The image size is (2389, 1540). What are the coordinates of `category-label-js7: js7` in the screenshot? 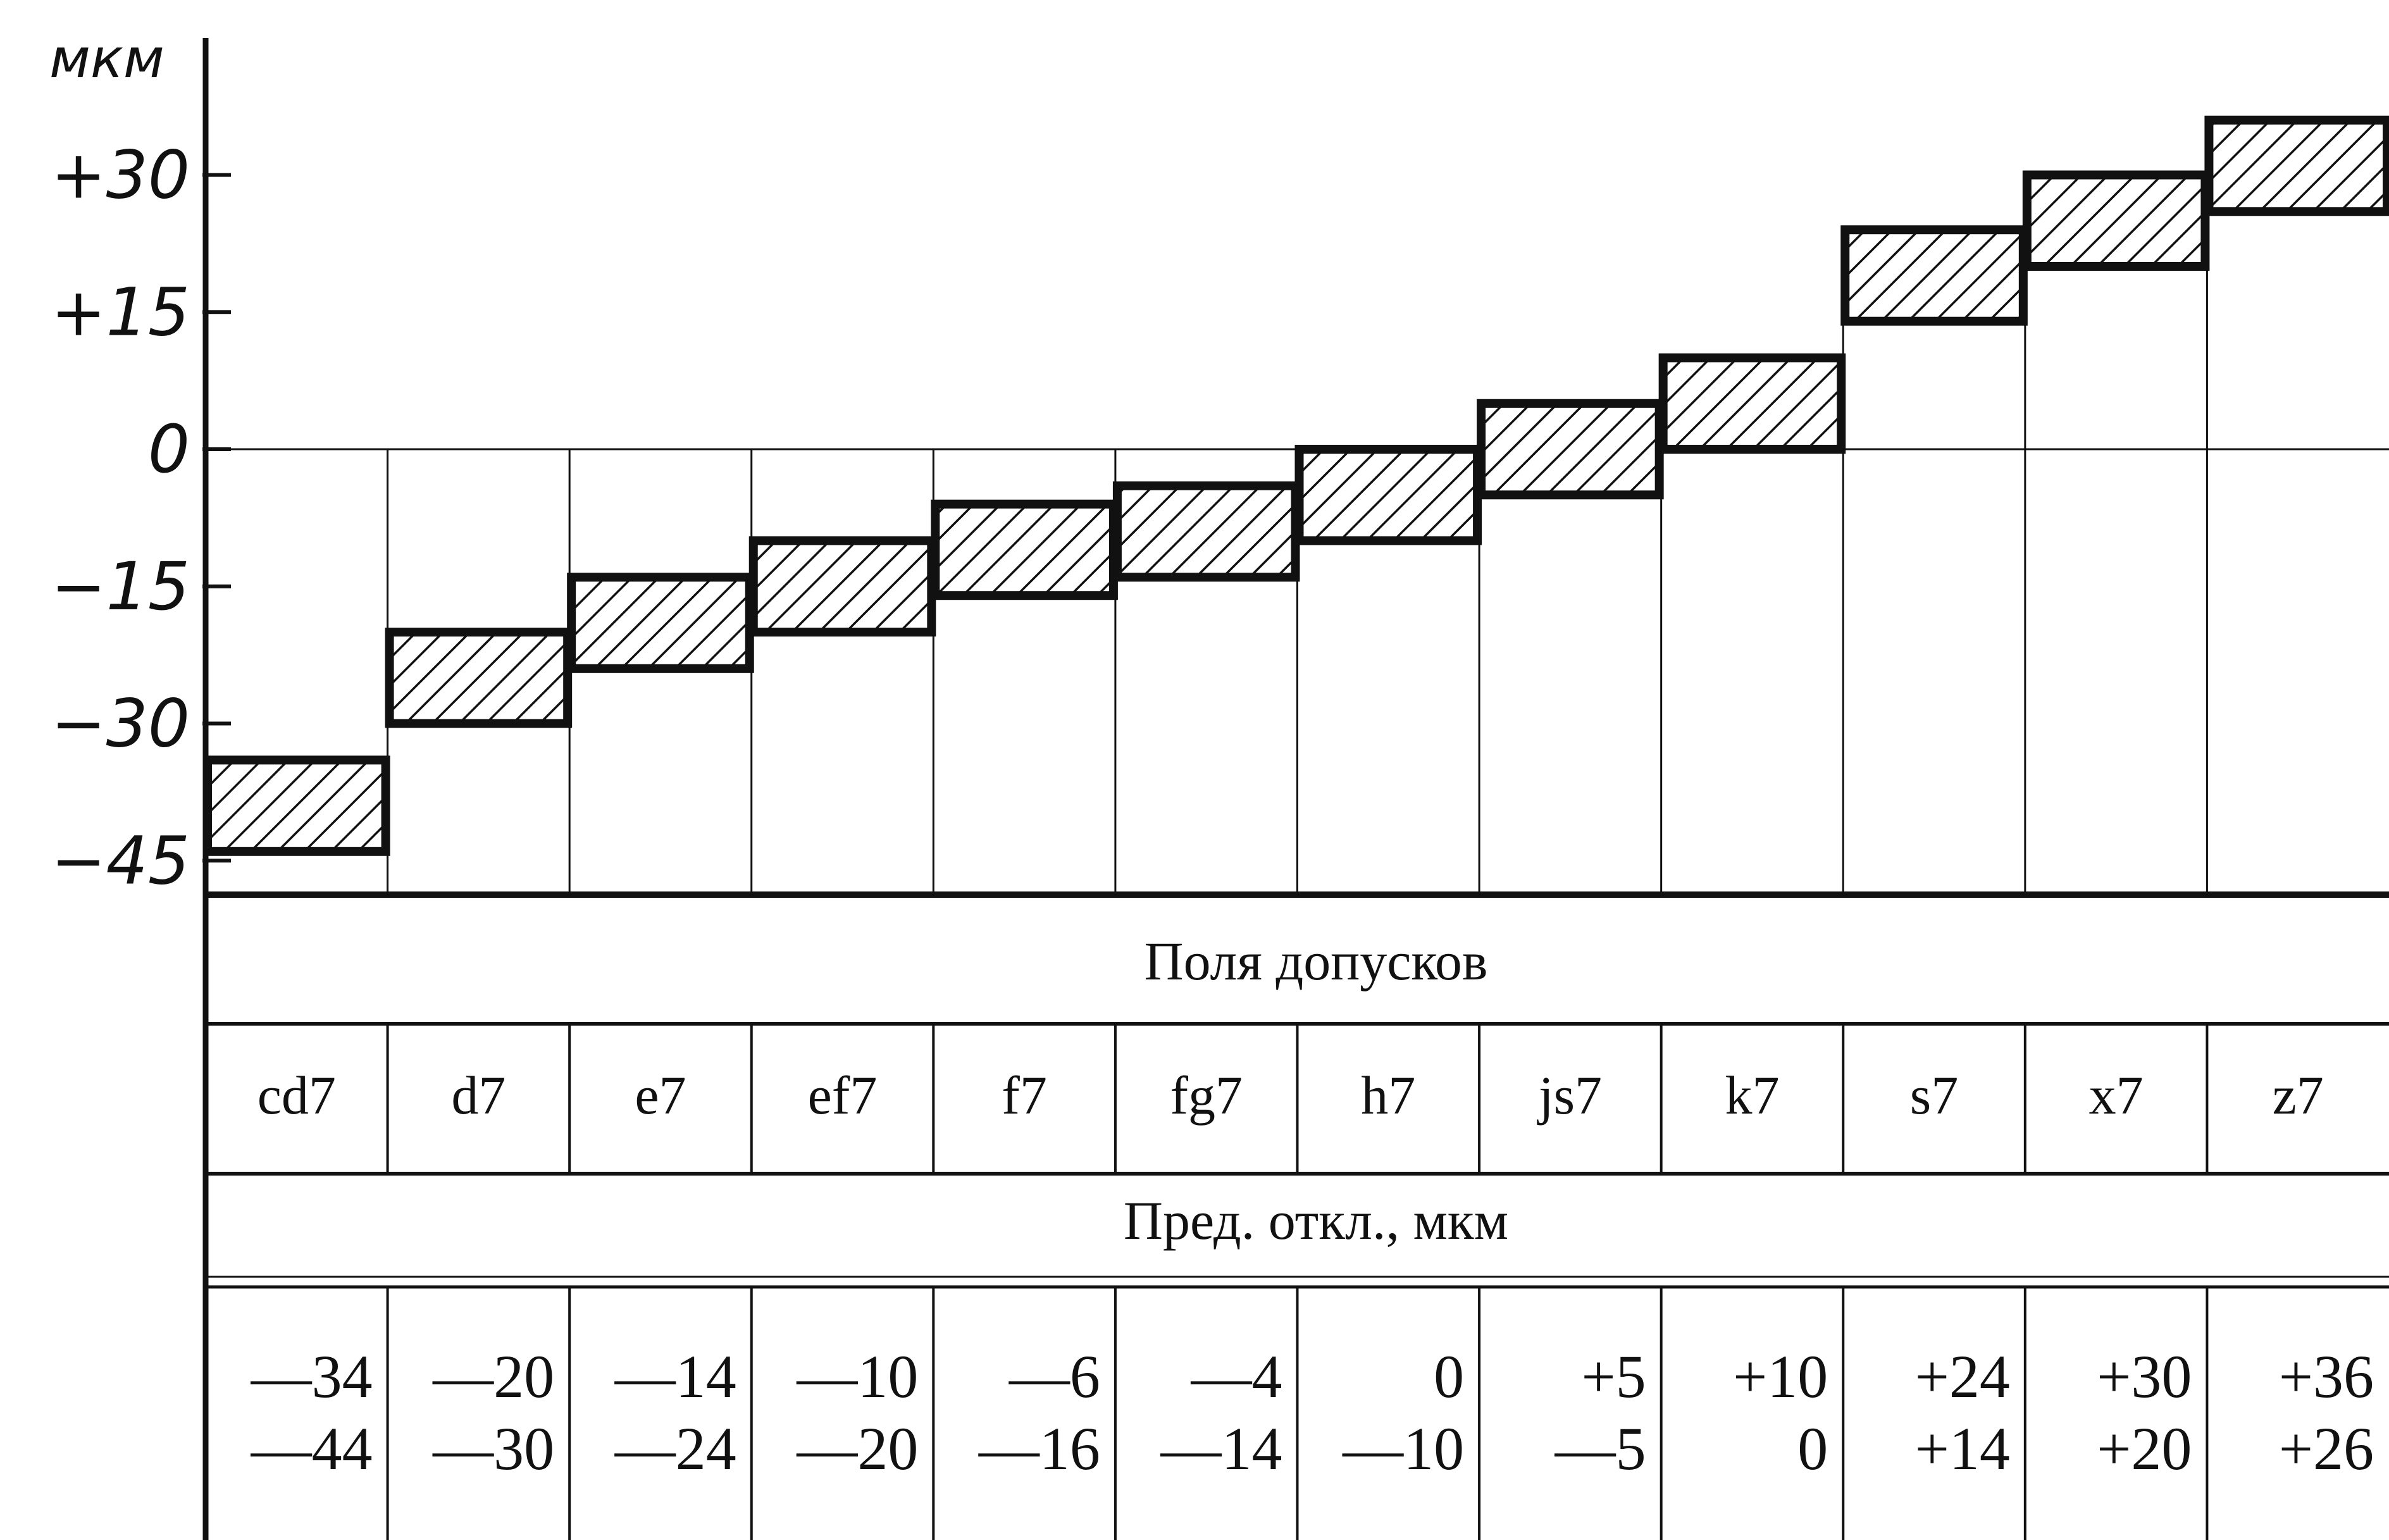 It's located at (1570, 1095).